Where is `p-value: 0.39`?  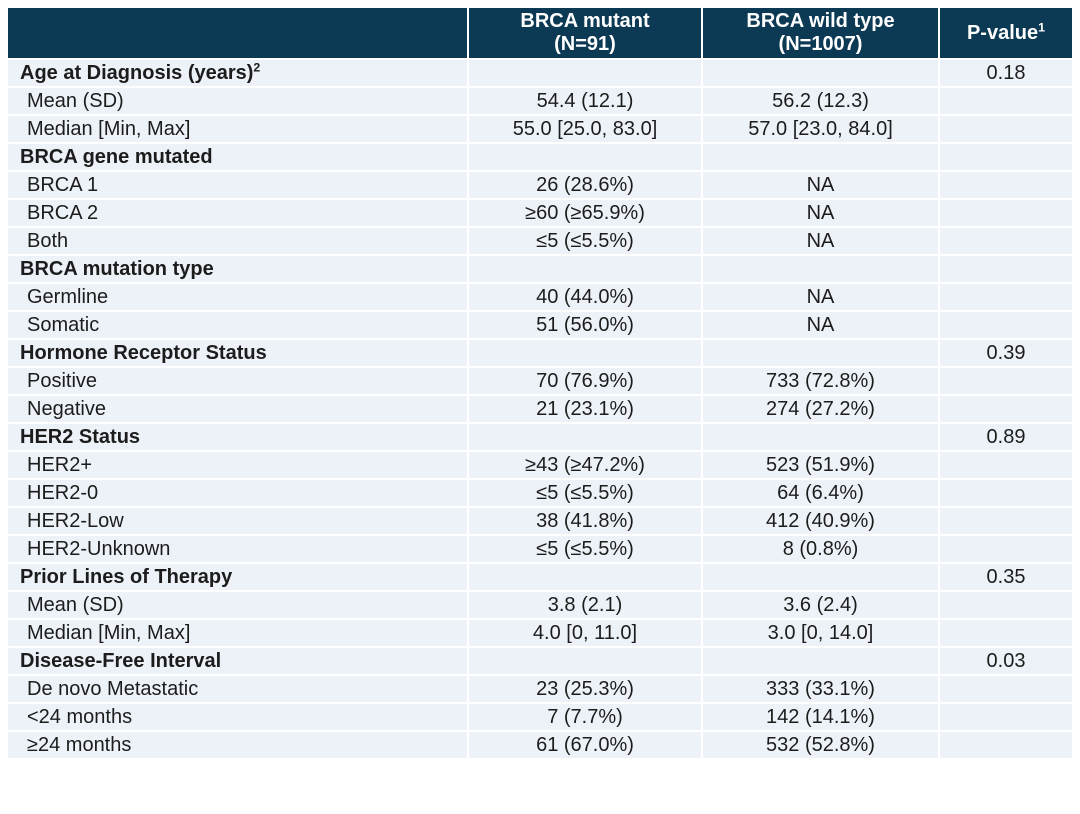
p-value: 0.39 is located at coordinates (1006, 354).